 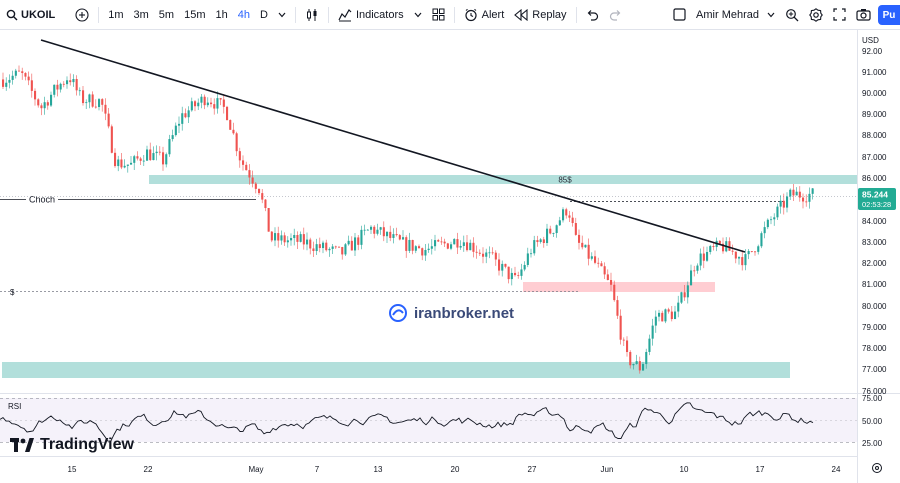 What do you see at coordinates (371, 15) in the screenshot?
I see `indicators-button: Indicators` at bounding box center [371, 15].